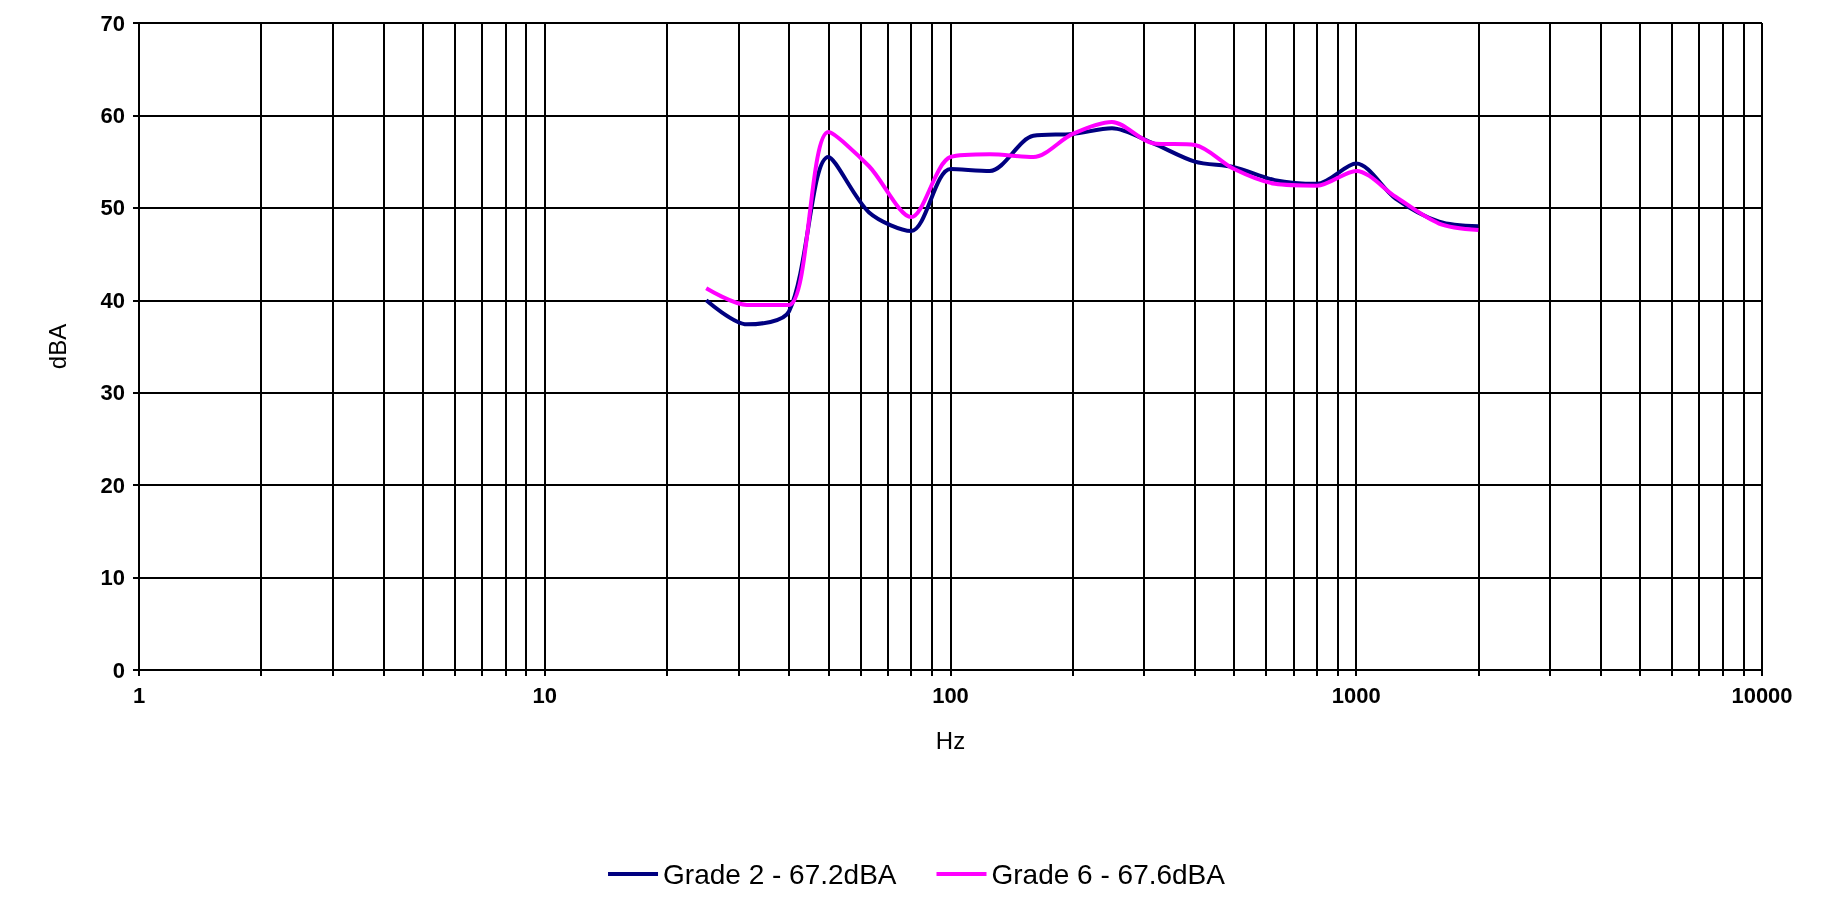 The width and height of the screenshot is (1833, 903). Describe the element at coordinates (112, 485) in the screenshot. I see `y-tick-label: 20` at that location.